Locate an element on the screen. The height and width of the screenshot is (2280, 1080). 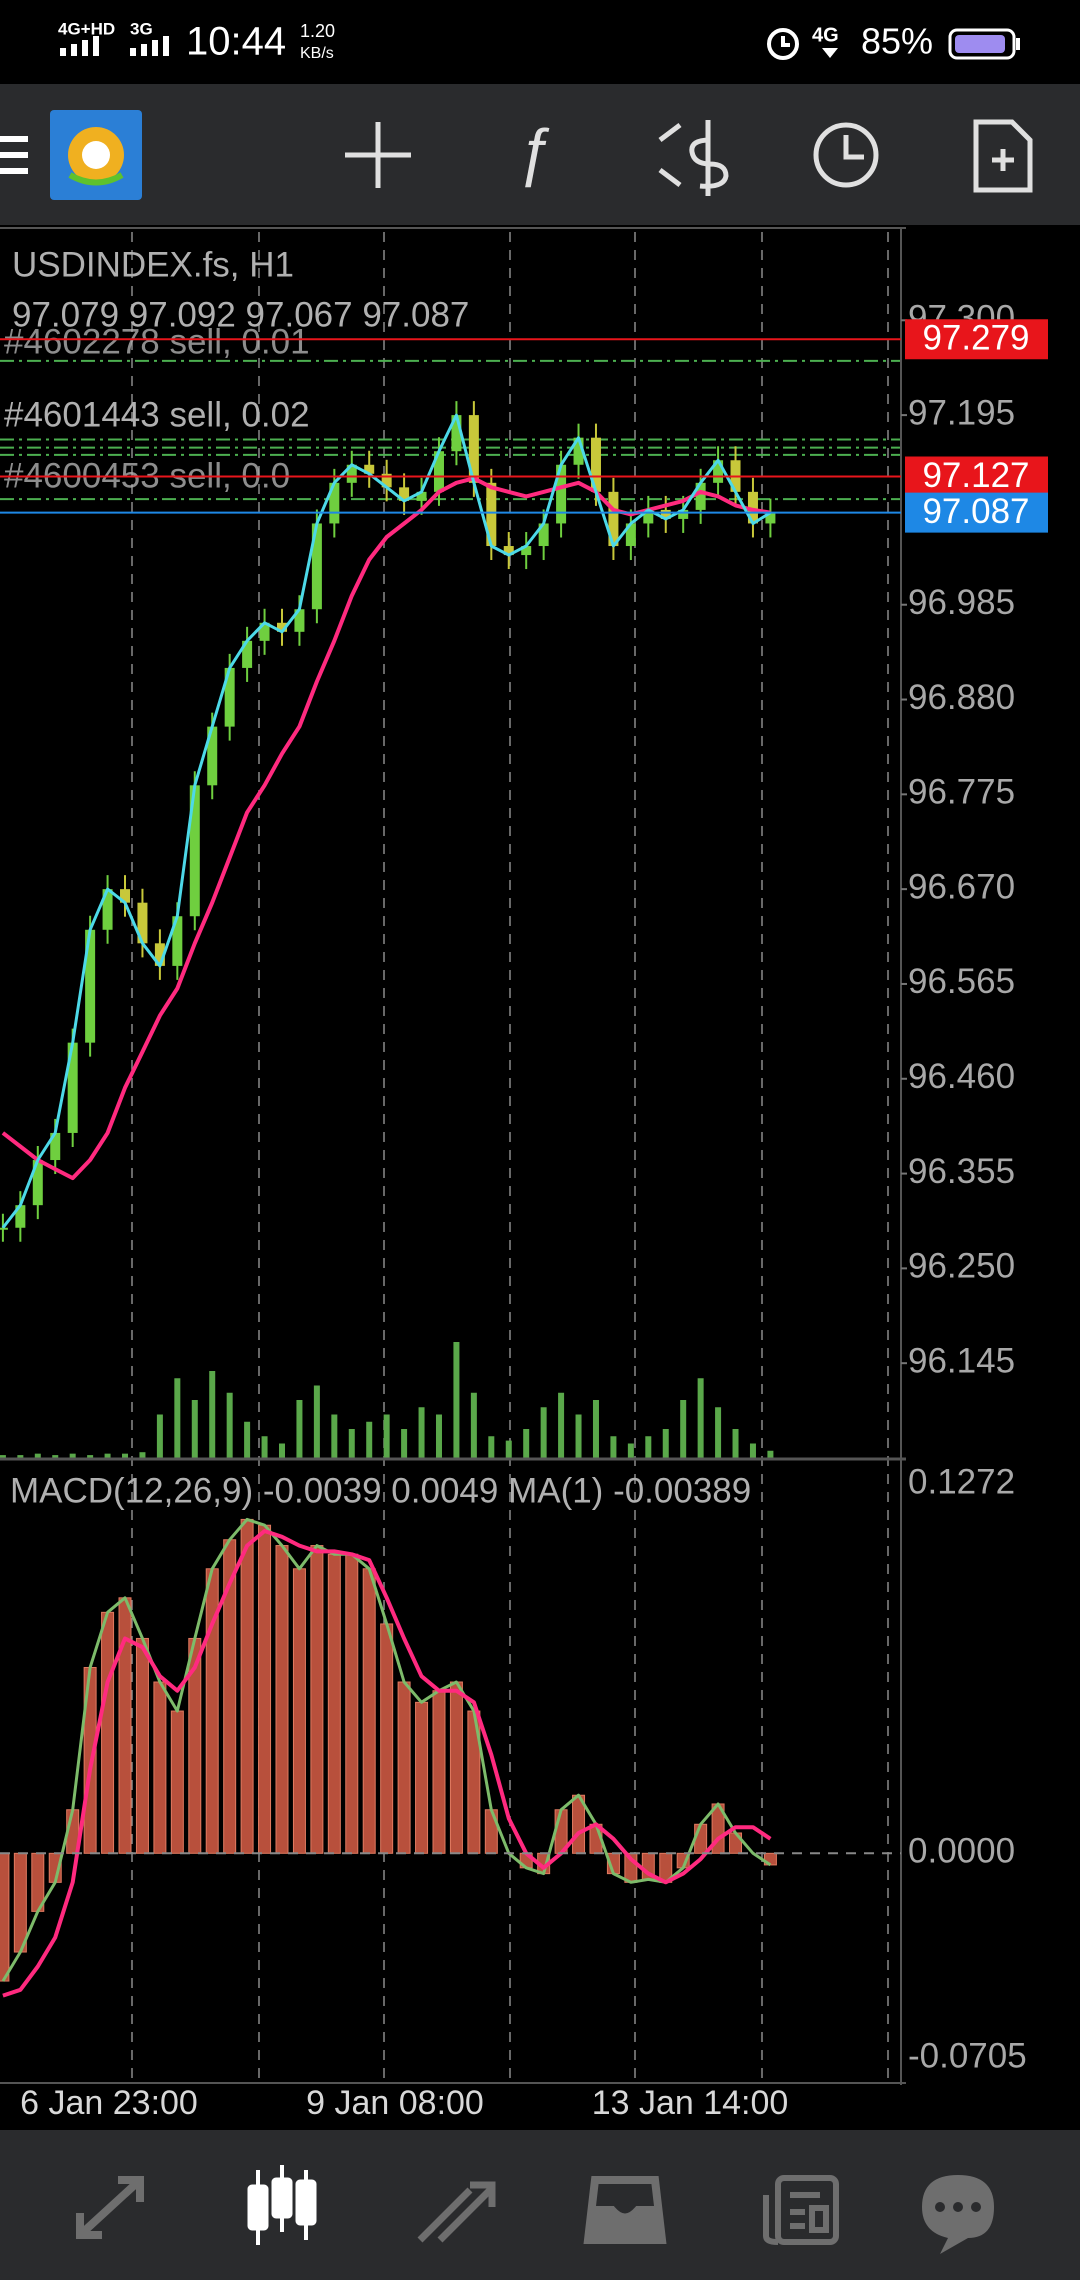
price-tag-label: 97.127 is located at coordinates (975, 475).